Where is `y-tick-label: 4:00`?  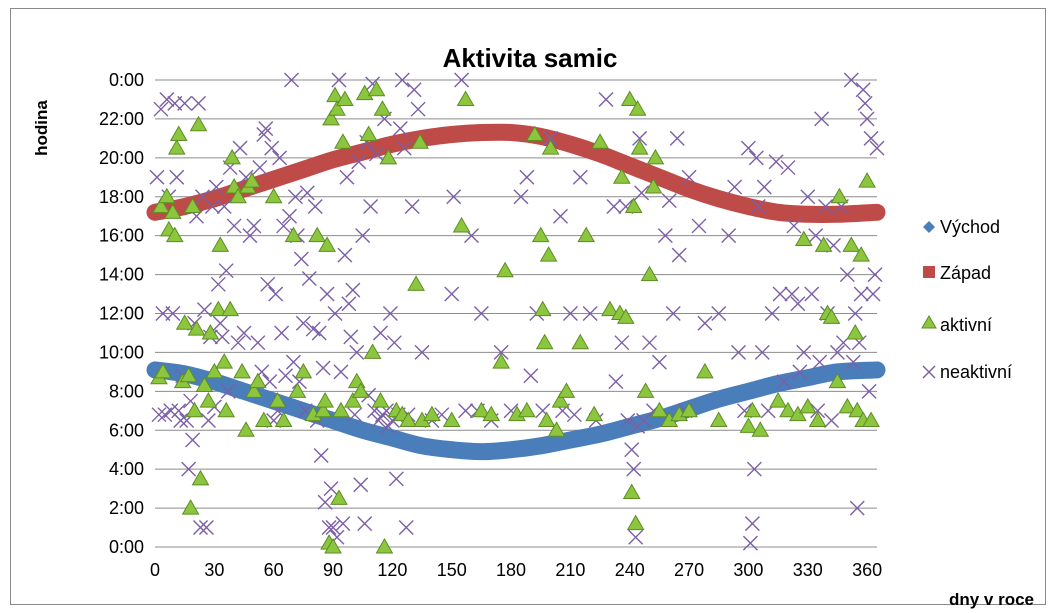
y-tick-label: 4:00 is located at coordinates (126, 469).